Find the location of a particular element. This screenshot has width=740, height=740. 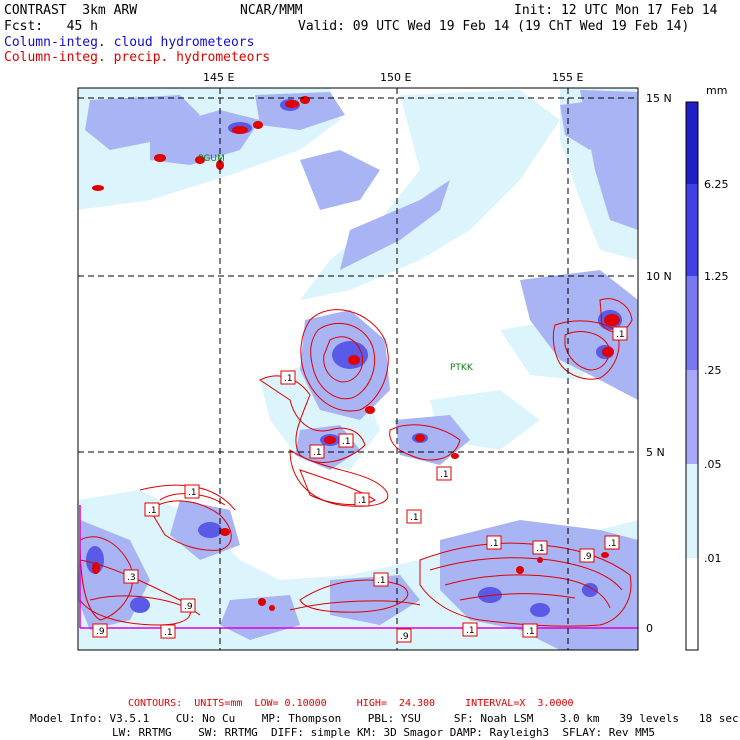

lat-label: 0 is located at coordinates (649, 628).